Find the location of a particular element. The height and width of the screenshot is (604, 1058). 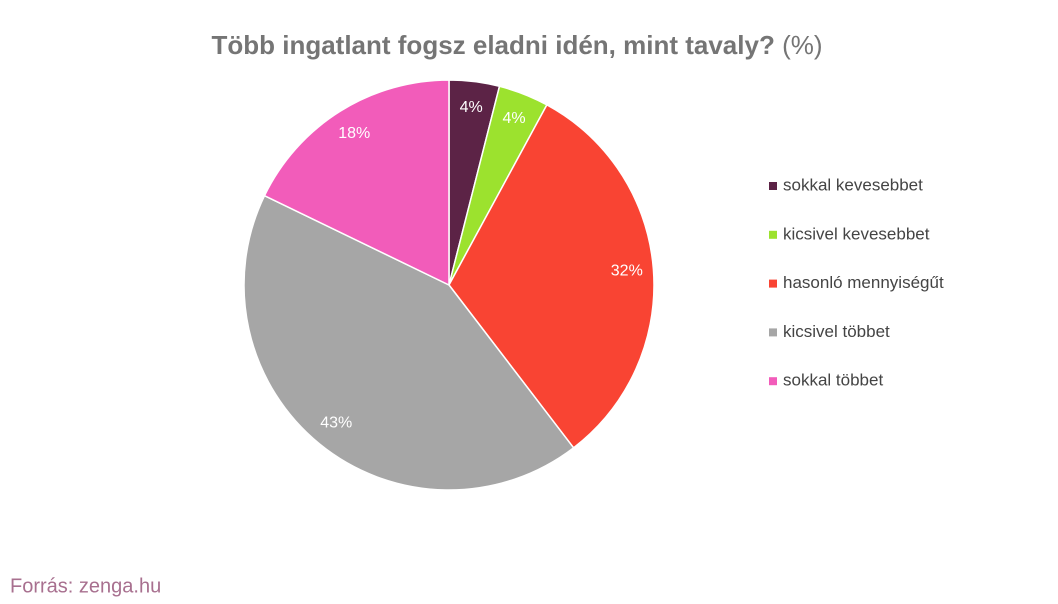

legend-label: kicsivel többet is located at coordinates (836, 331).